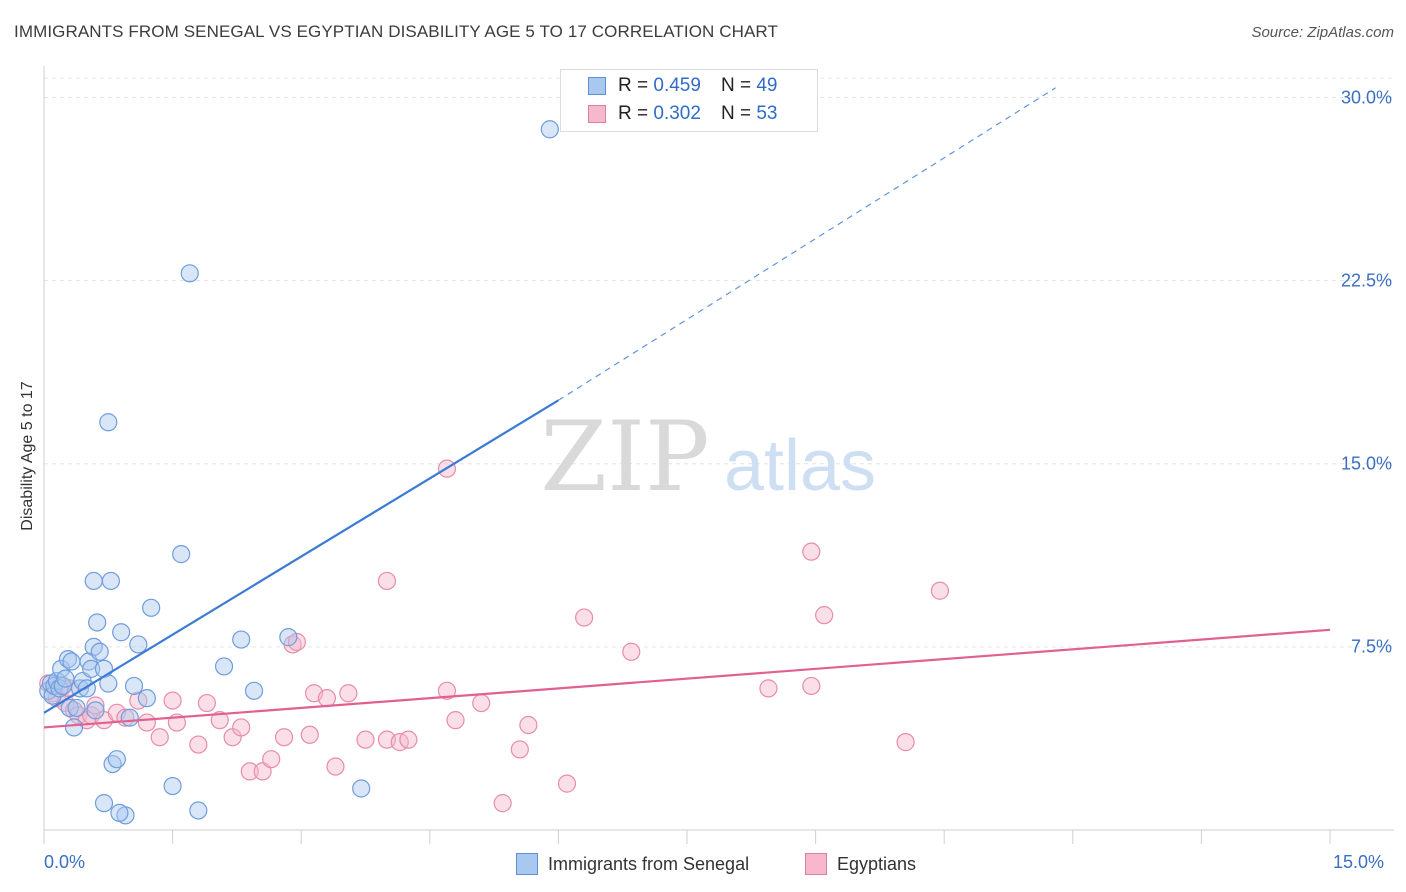 The width and height of the screenshot is (1406, 892). Describe the element at coordinates (649, 863) in the screenshot. I see `legend-label-senegal: Immigrants from Senegal` at that location.